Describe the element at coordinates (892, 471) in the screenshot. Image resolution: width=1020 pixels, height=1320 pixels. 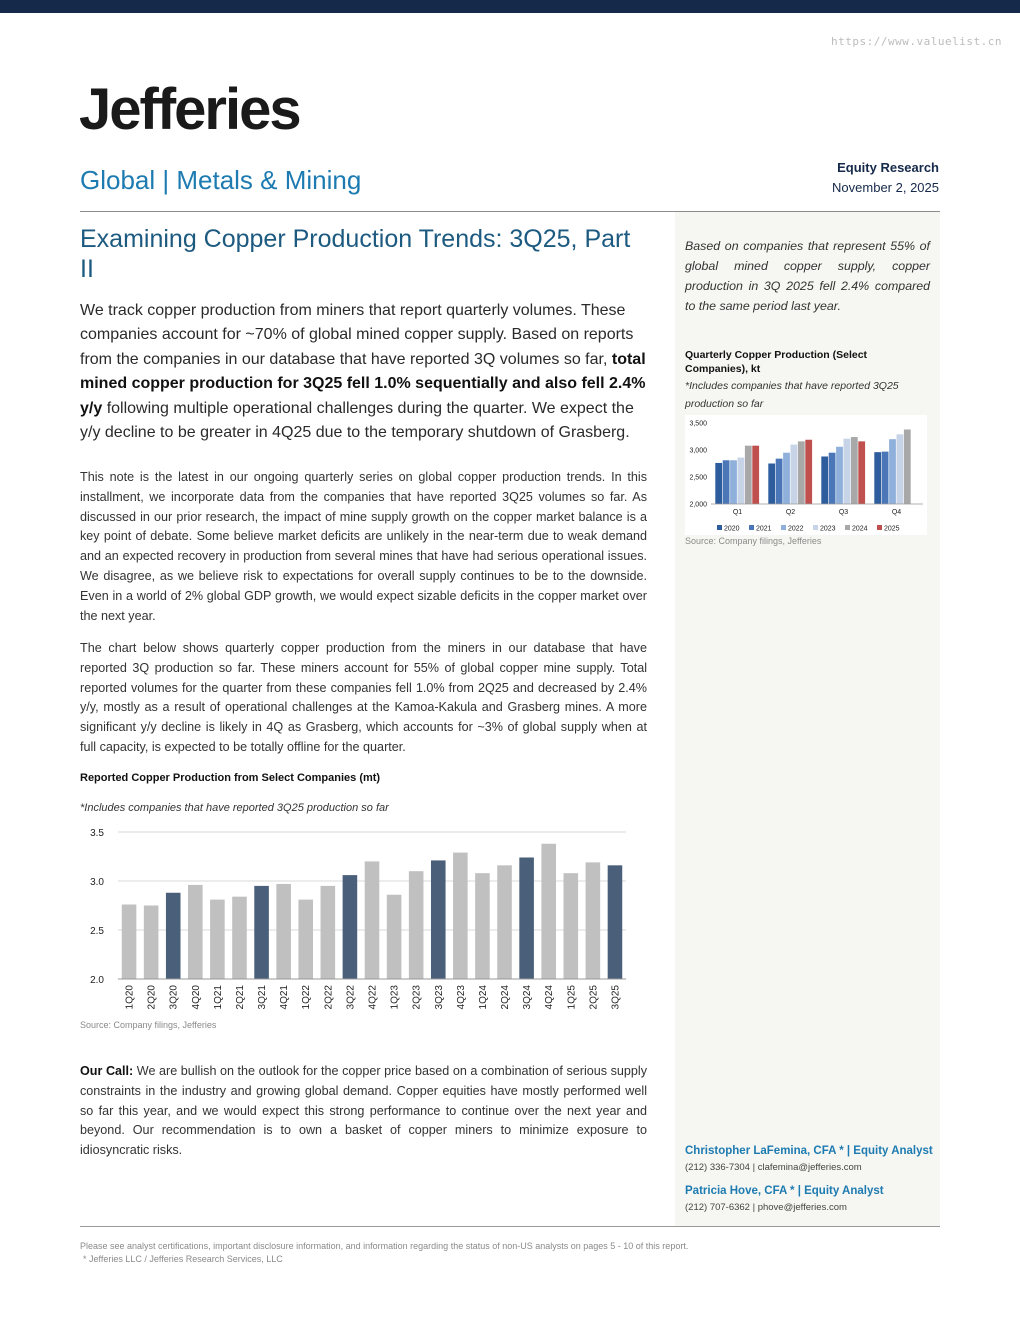
I see `bar-q4-2022` at that location.